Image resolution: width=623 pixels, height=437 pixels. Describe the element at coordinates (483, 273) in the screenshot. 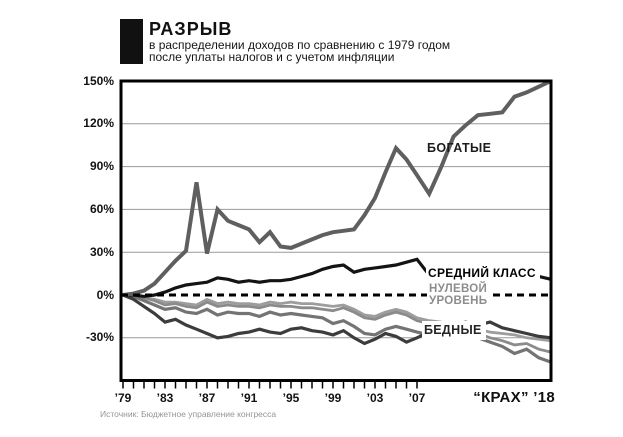

I see `series-label-middle-class: СРЕДНИЙ КЛАСС` at that location.